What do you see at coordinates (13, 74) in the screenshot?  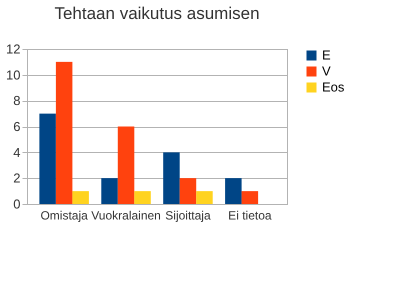 I see `y-tick-label: 10` at bounding box center [13, 74].